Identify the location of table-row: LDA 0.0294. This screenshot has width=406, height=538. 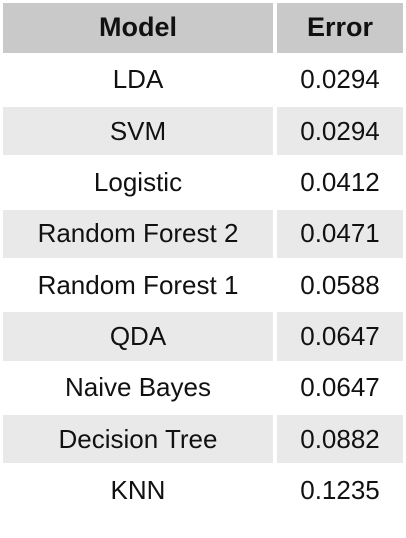
(203, 81).